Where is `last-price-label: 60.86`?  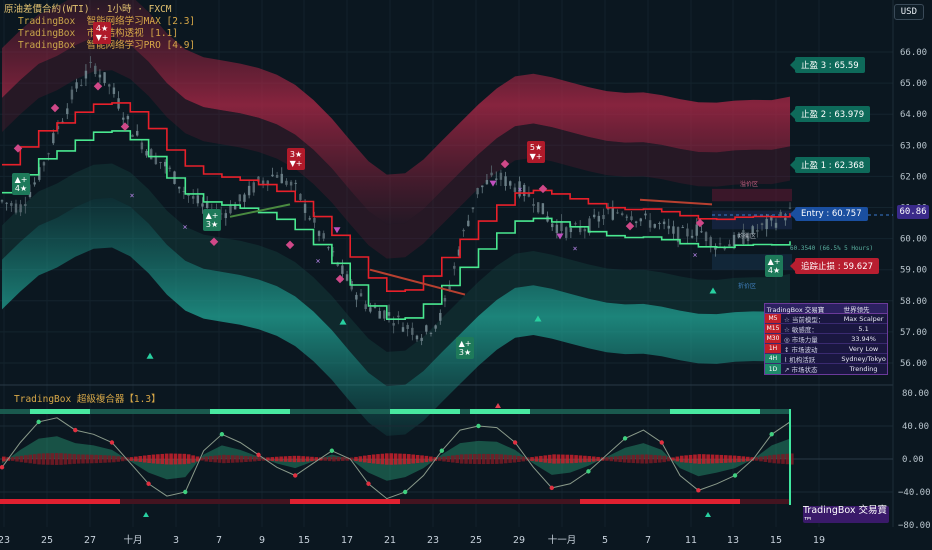
last-price-label: 60.86 is located at coordinates (913, 212).